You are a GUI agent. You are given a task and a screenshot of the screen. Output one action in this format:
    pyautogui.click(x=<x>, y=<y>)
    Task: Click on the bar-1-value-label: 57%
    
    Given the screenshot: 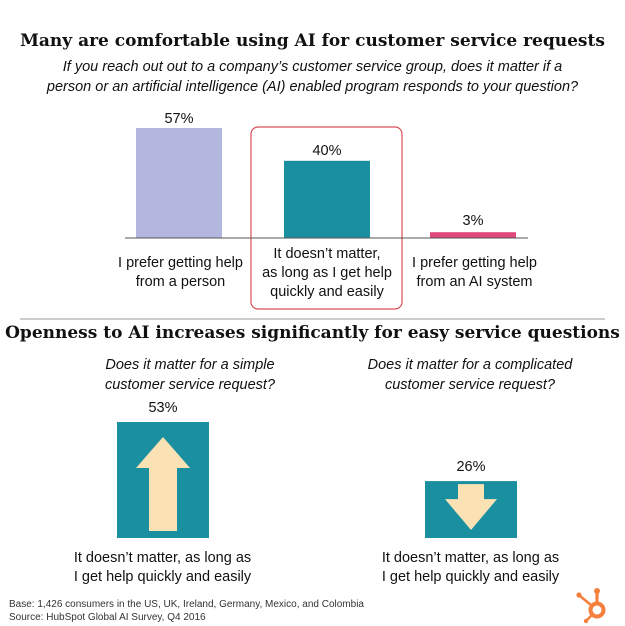 What is the action you would take?
    pyautogui.click(x=179, y=119)
    